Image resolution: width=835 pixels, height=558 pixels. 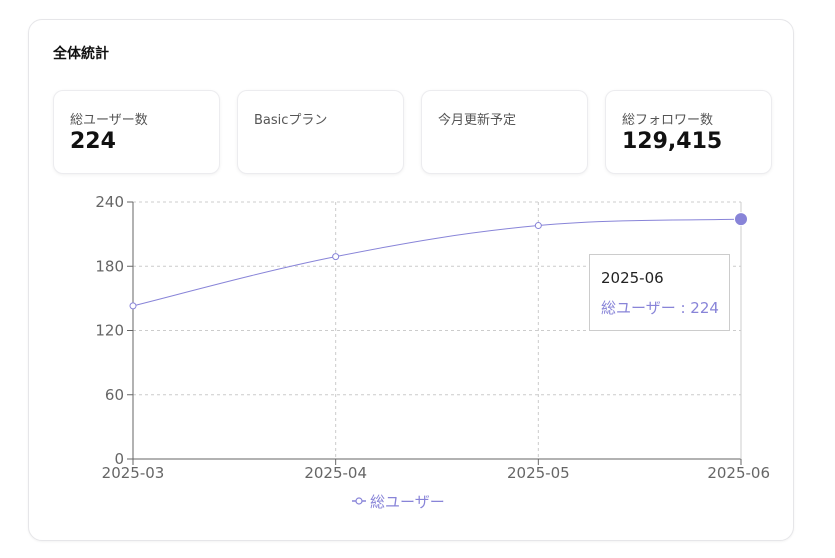 I want to click on x-tick-label: 2025-06, so click(x=738, y=473).